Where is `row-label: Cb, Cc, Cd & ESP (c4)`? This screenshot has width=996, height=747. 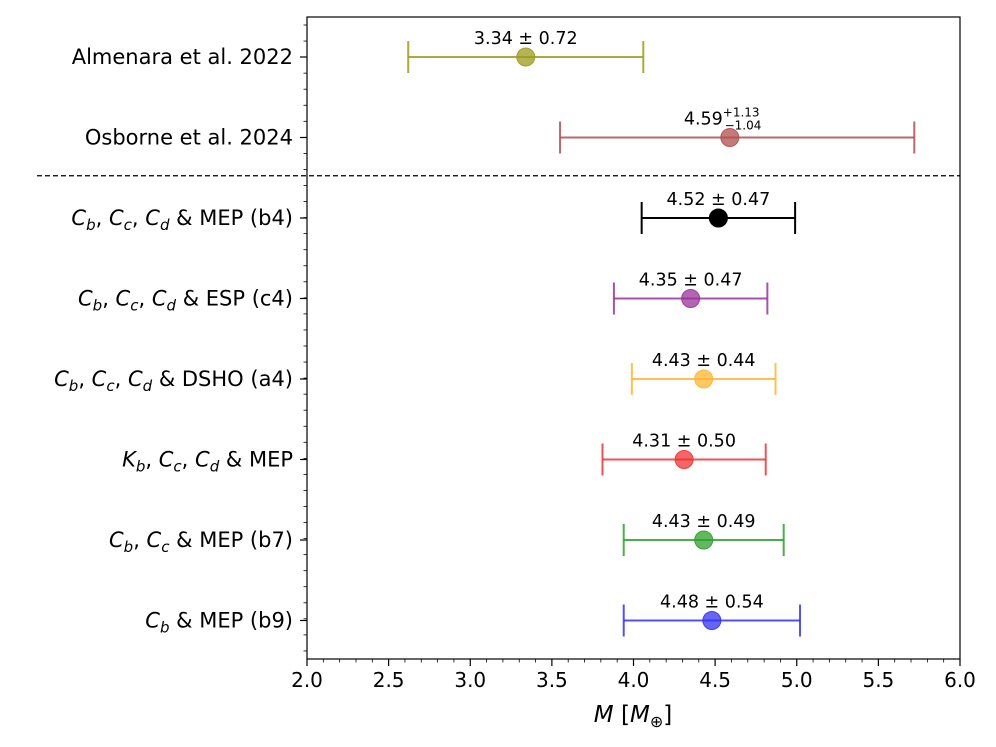
row-label: Cb, Cc, Cd & ESP (c4) is located at coordinates (185, 301).